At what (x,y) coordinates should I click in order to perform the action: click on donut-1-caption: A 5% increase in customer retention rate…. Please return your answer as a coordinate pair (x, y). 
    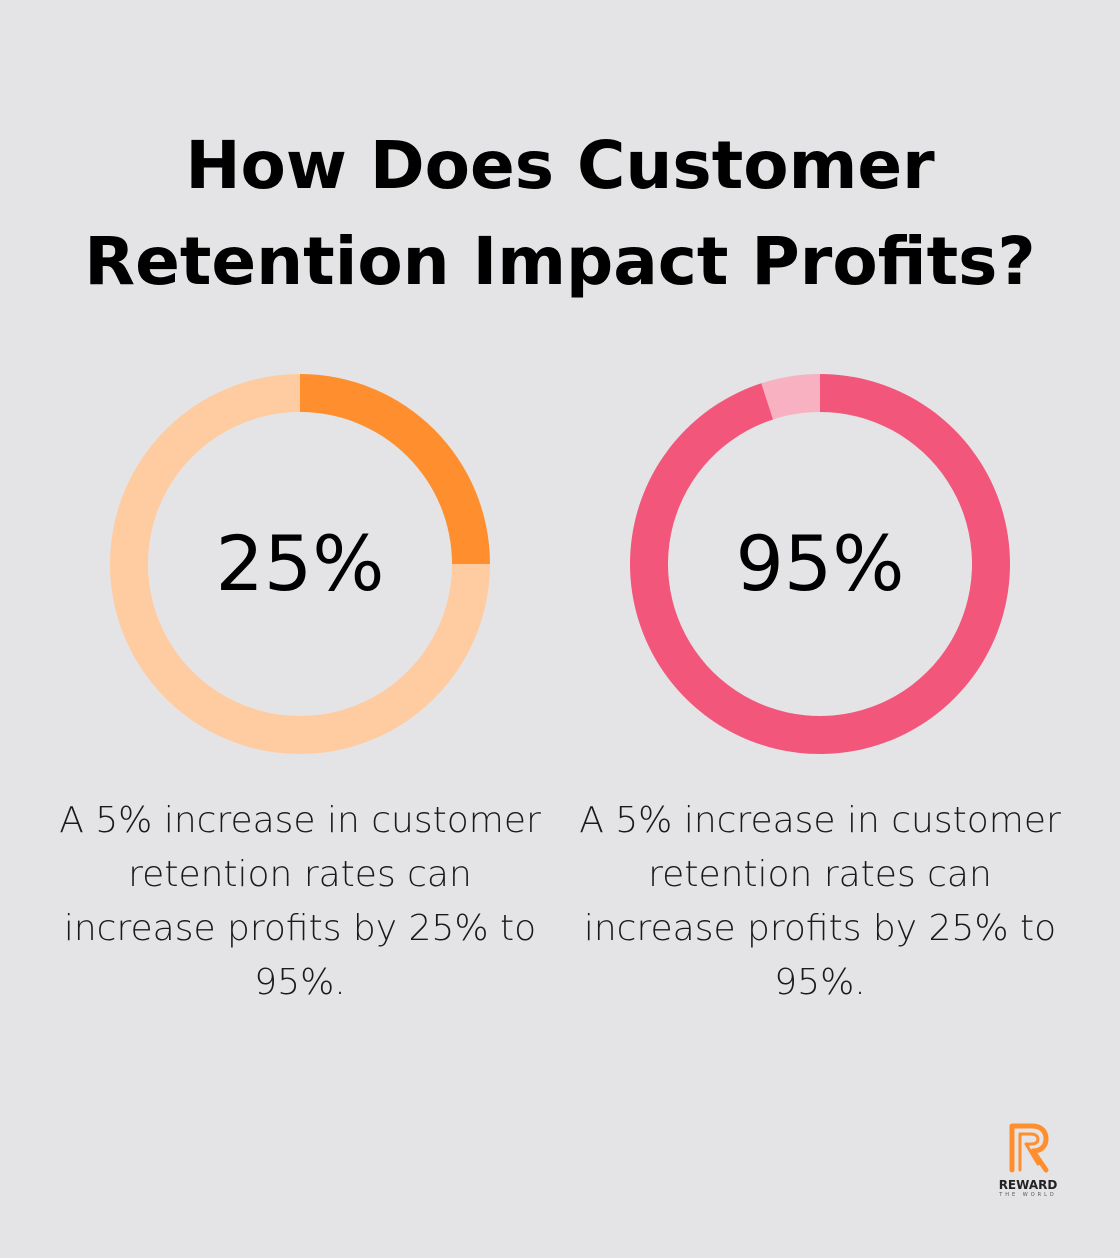
    Looking at the image, I should click on (300, 901).